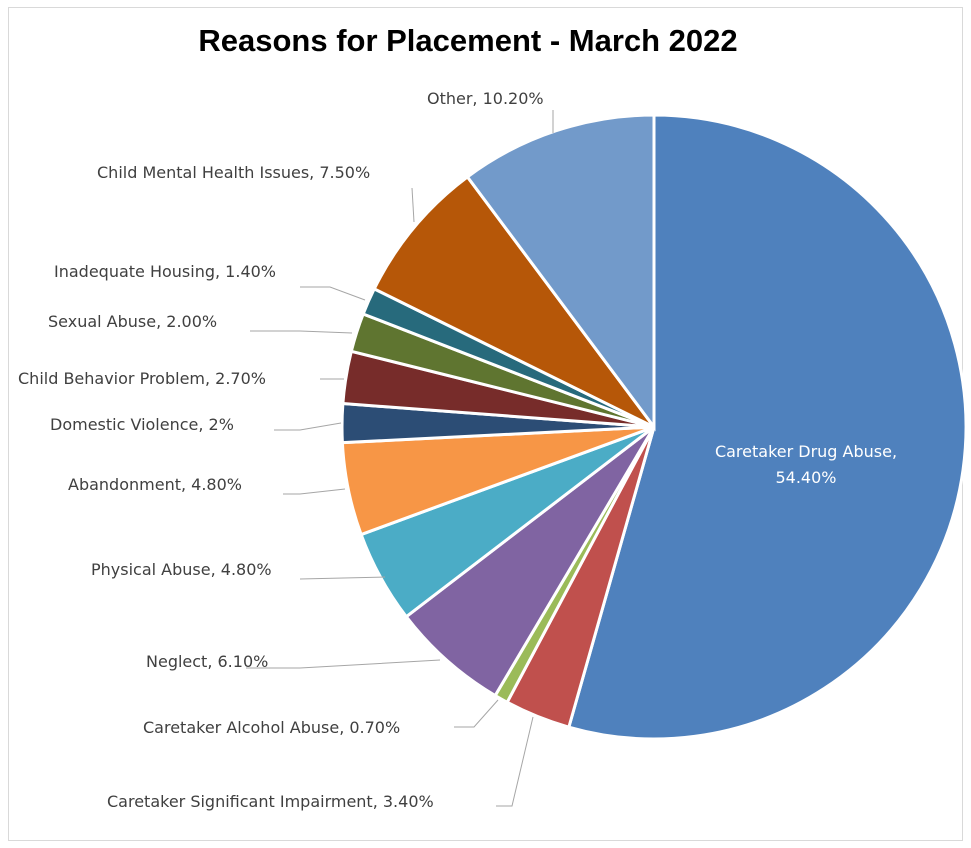 This screenshot has height=848, width=971. Describe the element at coordinates (343, 664) in the screenshot. I see `leader-line-neglect` at that location.